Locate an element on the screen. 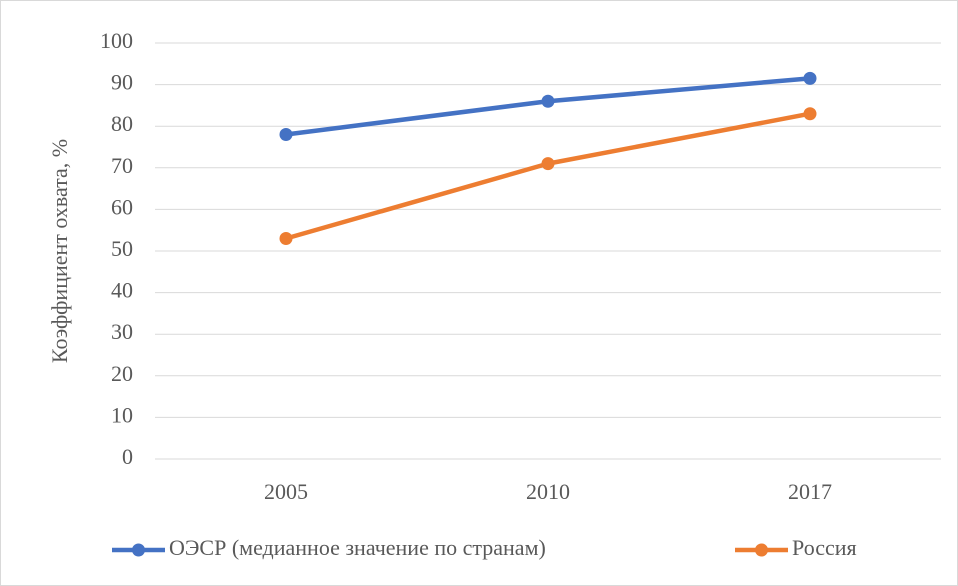 Image resolution: width=958 pixels, height=586 pixels. y-tick-label: 60 is located at coordinates (122, 206).